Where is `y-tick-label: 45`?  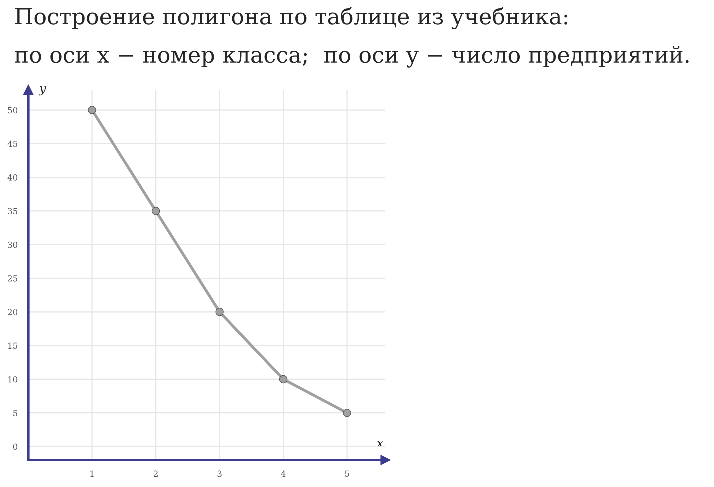
y-tick-label: 45 is located at coordinates (13, 144).